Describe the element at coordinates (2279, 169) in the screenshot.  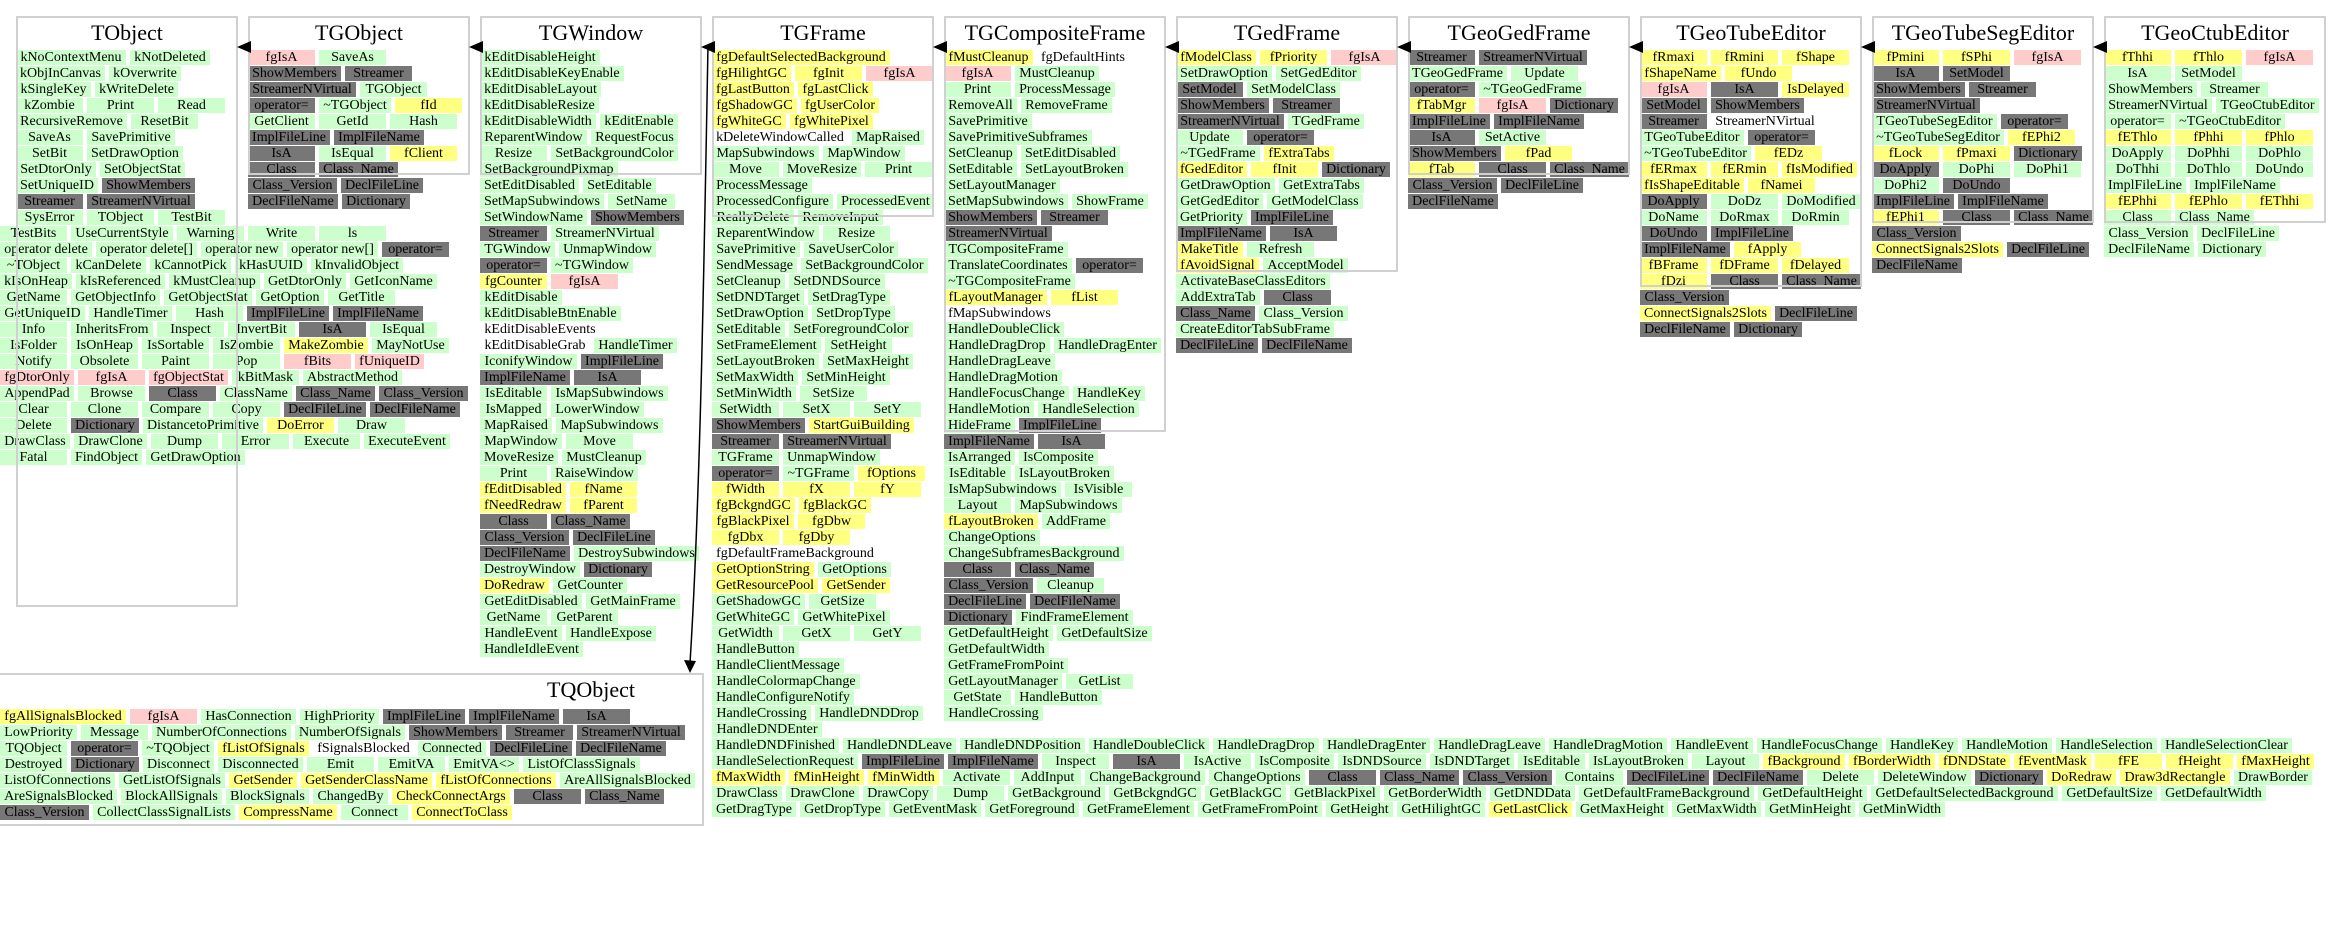
I see `member-public: DoUndo` at that location.